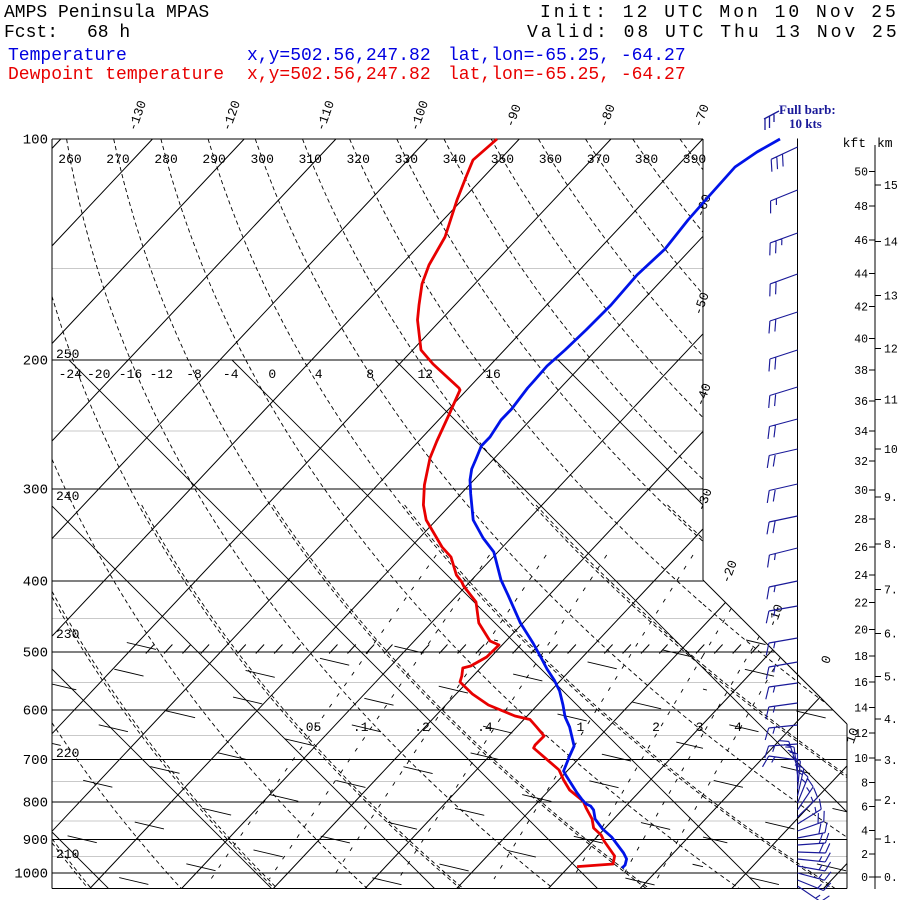 This screenshot has width=900, height=900. I want to click on svg-text: 0., so click(891, 878).